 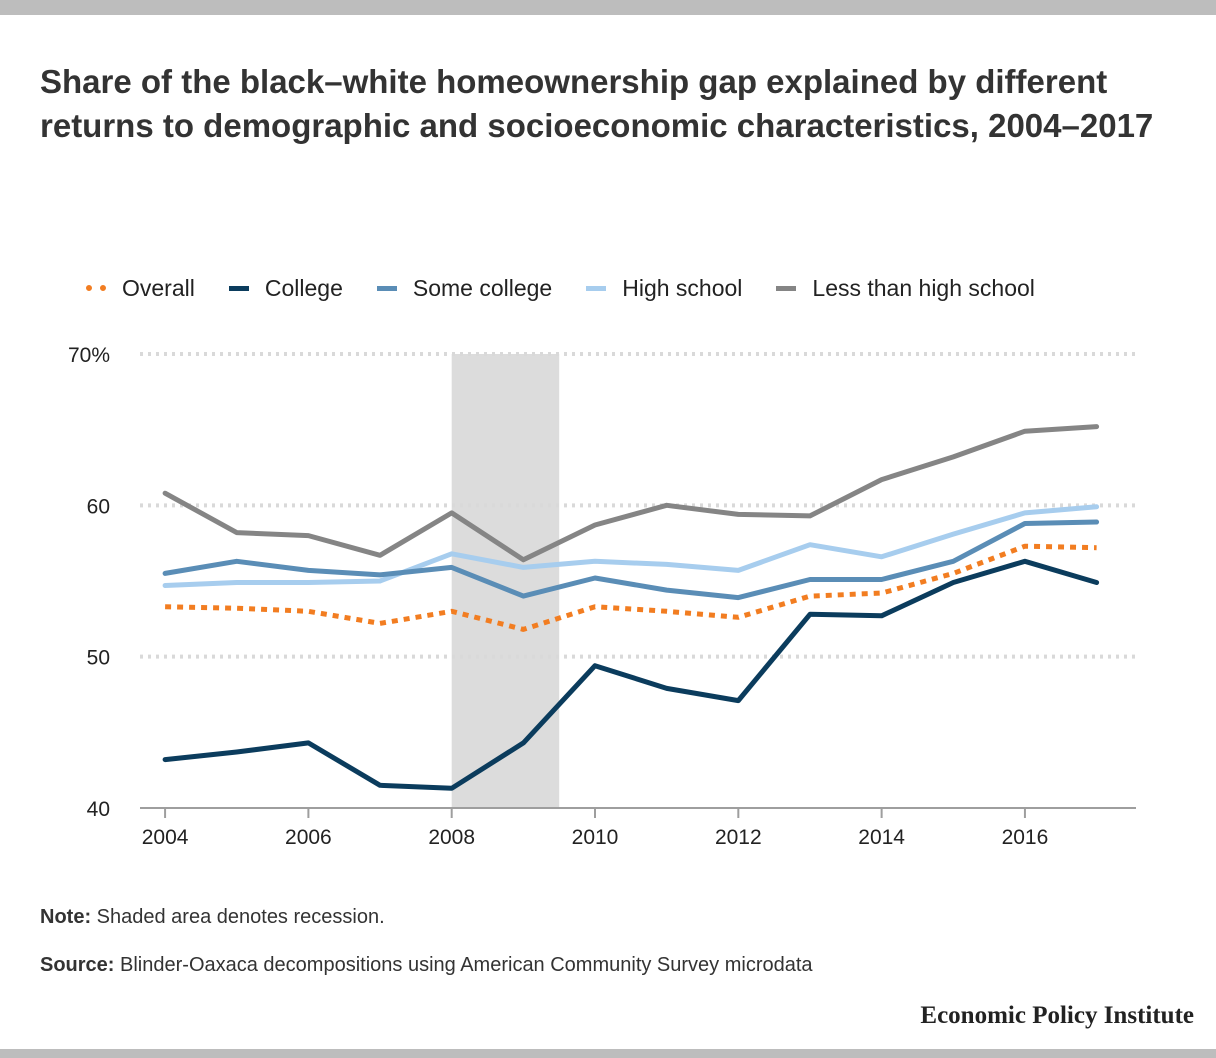 What do you see at coordinates (595, 837) in the screenshot?
I see `x-tick-label-2010: 2010` at bounding box center [595, 837].